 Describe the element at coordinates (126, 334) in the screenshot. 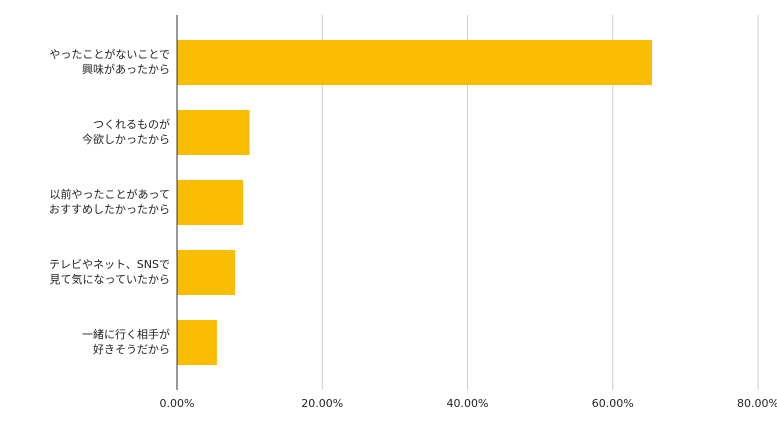

I see `label-line: 一緒に行く相手が` at that location.